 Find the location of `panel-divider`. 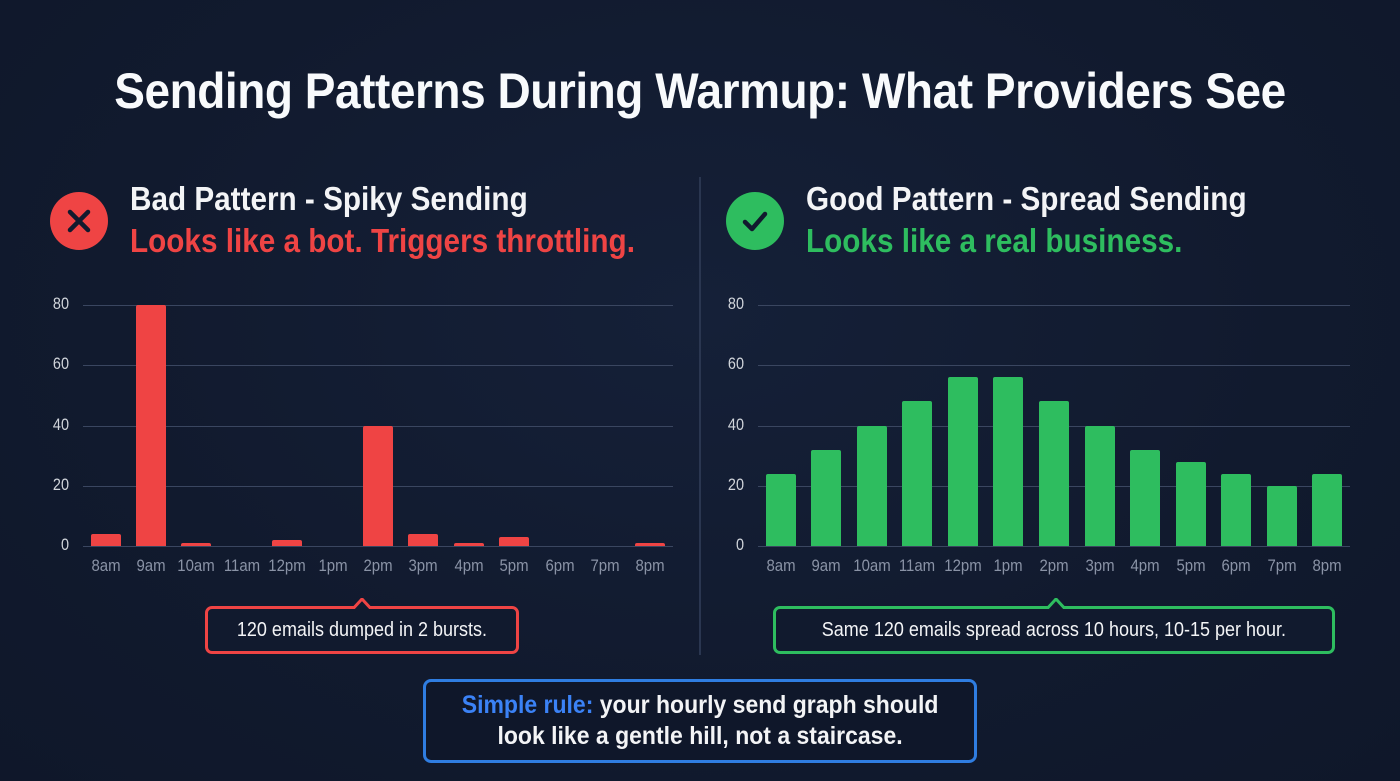

panel-divider is located at coordinates (700, 416).